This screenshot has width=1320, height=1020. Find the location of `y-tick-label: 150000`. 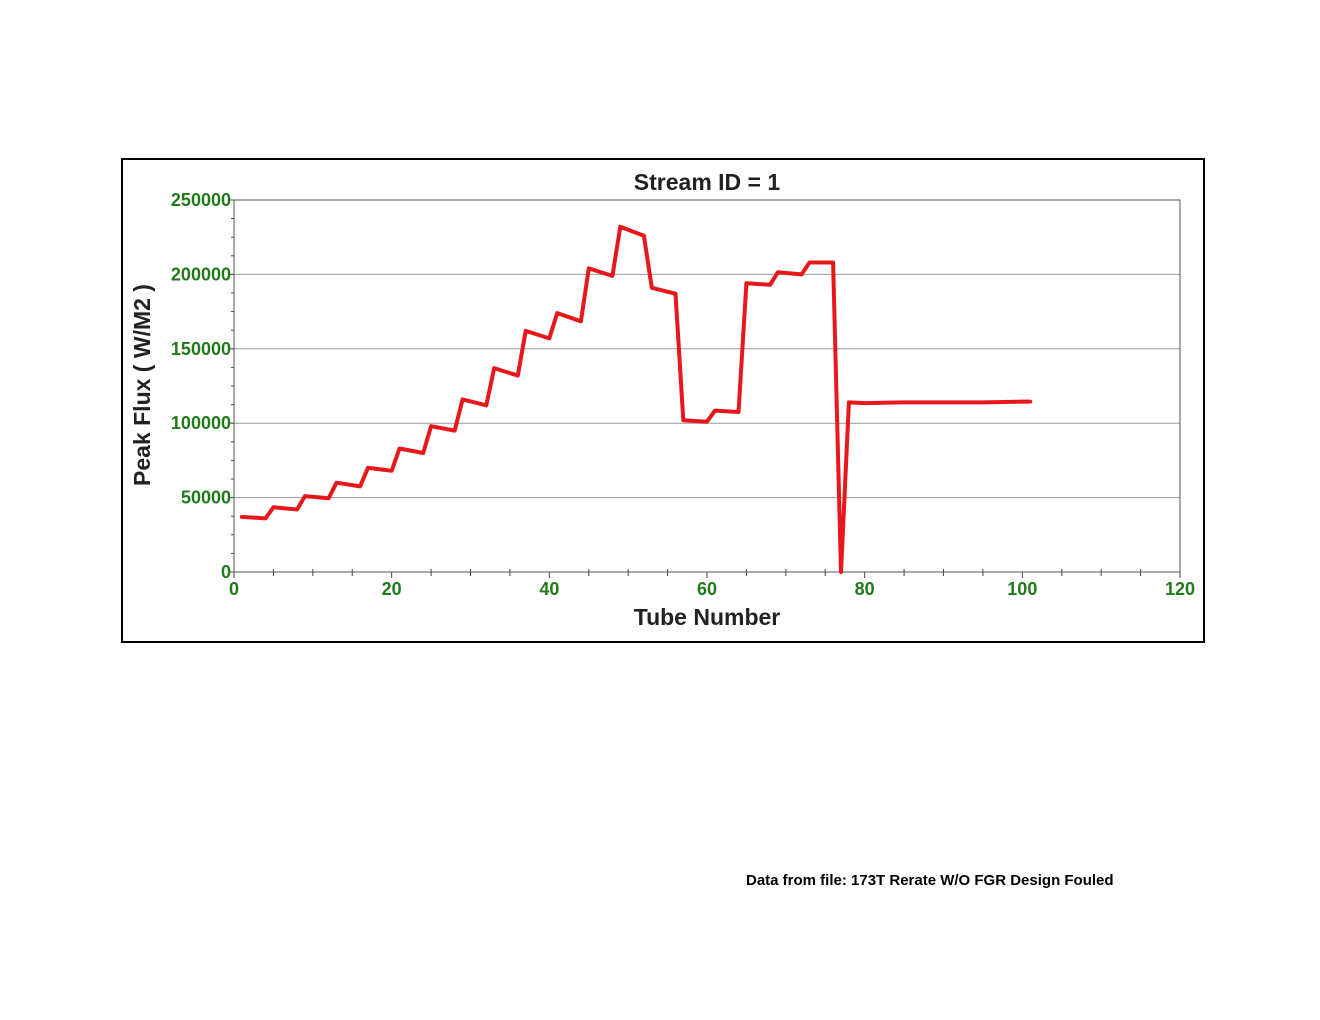

y-tick-label: 150000 is located at coordinates (201, 349).